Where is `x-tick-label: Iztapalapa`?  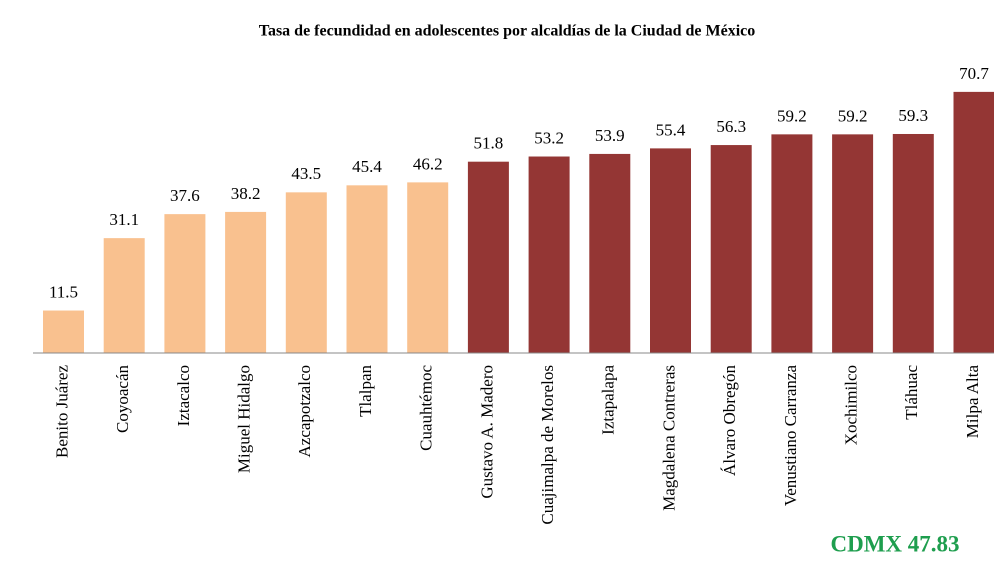 x-tick-label: Iztapalapa is located at coordinates (608, 400).